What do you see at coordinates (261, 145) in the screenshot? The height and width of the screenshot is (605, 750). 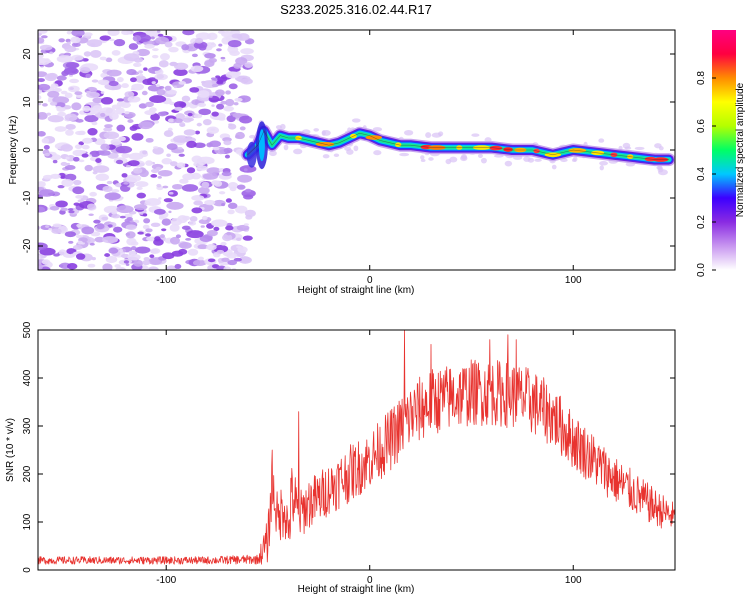 I see `burst-core` at bounding box center [261, 145].